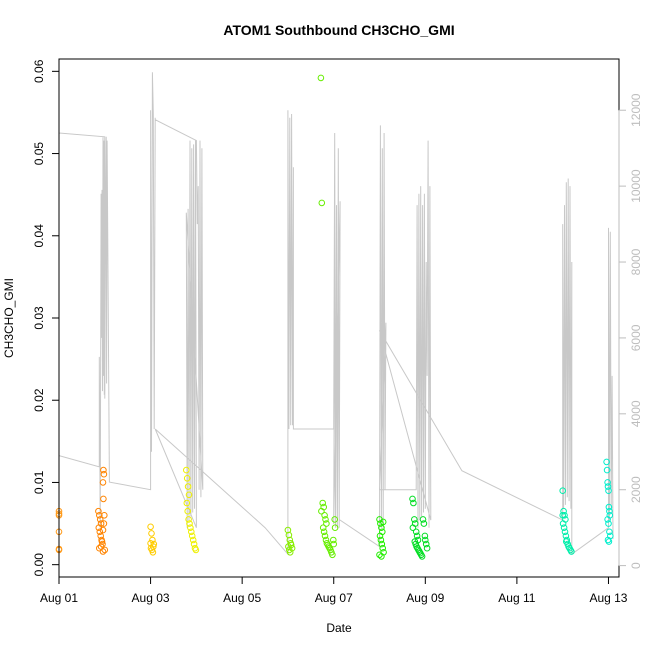  Describe the element at coordinates (45, 317) in the screenshot. I see `y-axis: 0.00 0.01 0.02 0.03 0.04 0.05 0.06` at that location.